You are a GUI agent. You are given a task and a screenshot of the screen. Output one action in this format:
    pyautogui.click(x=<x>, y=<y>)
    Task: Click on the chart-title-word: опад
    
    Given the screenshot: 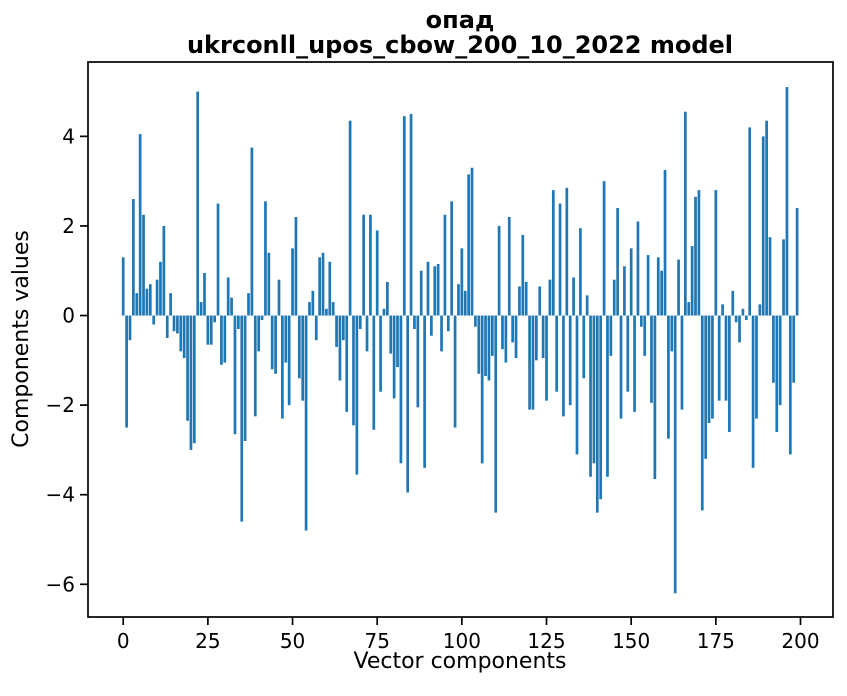 What is the action you would take?
    pyautogui.click(x=460, y=20)
    